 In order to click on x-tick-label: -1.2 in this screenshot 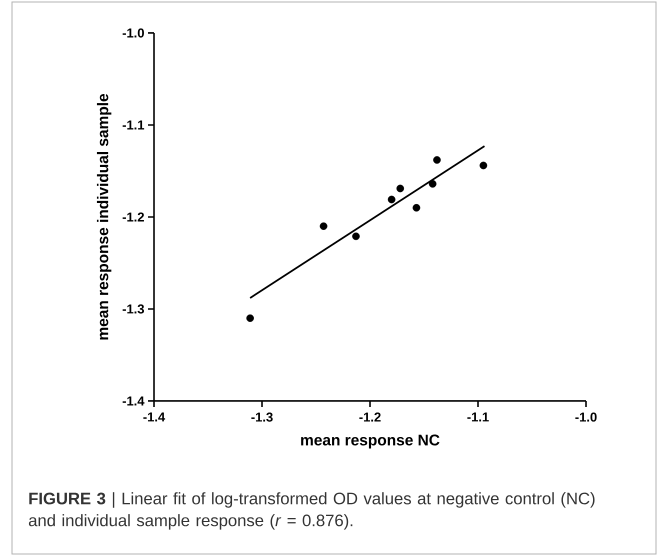, I will do `click(370, 417)`.